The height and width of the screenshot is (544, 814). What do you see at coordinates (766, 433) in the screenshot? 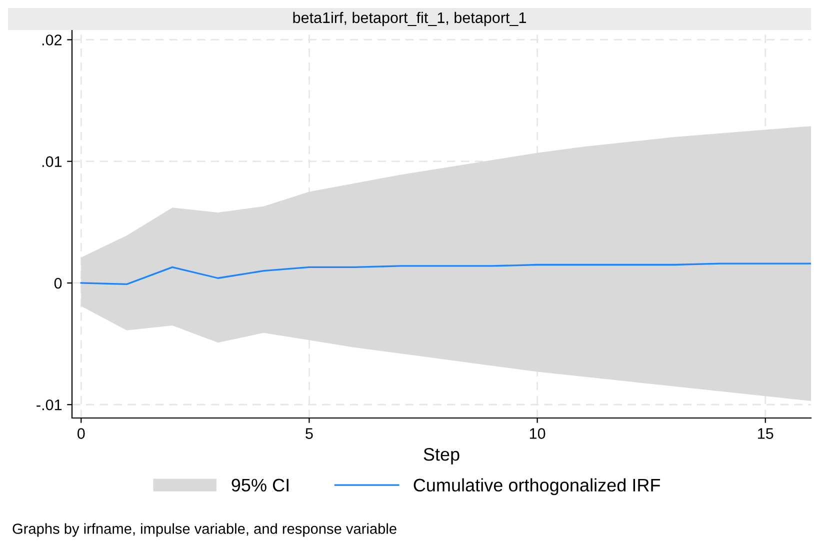
I see `x-tick-label: 15` at bounding box center [766, 433].